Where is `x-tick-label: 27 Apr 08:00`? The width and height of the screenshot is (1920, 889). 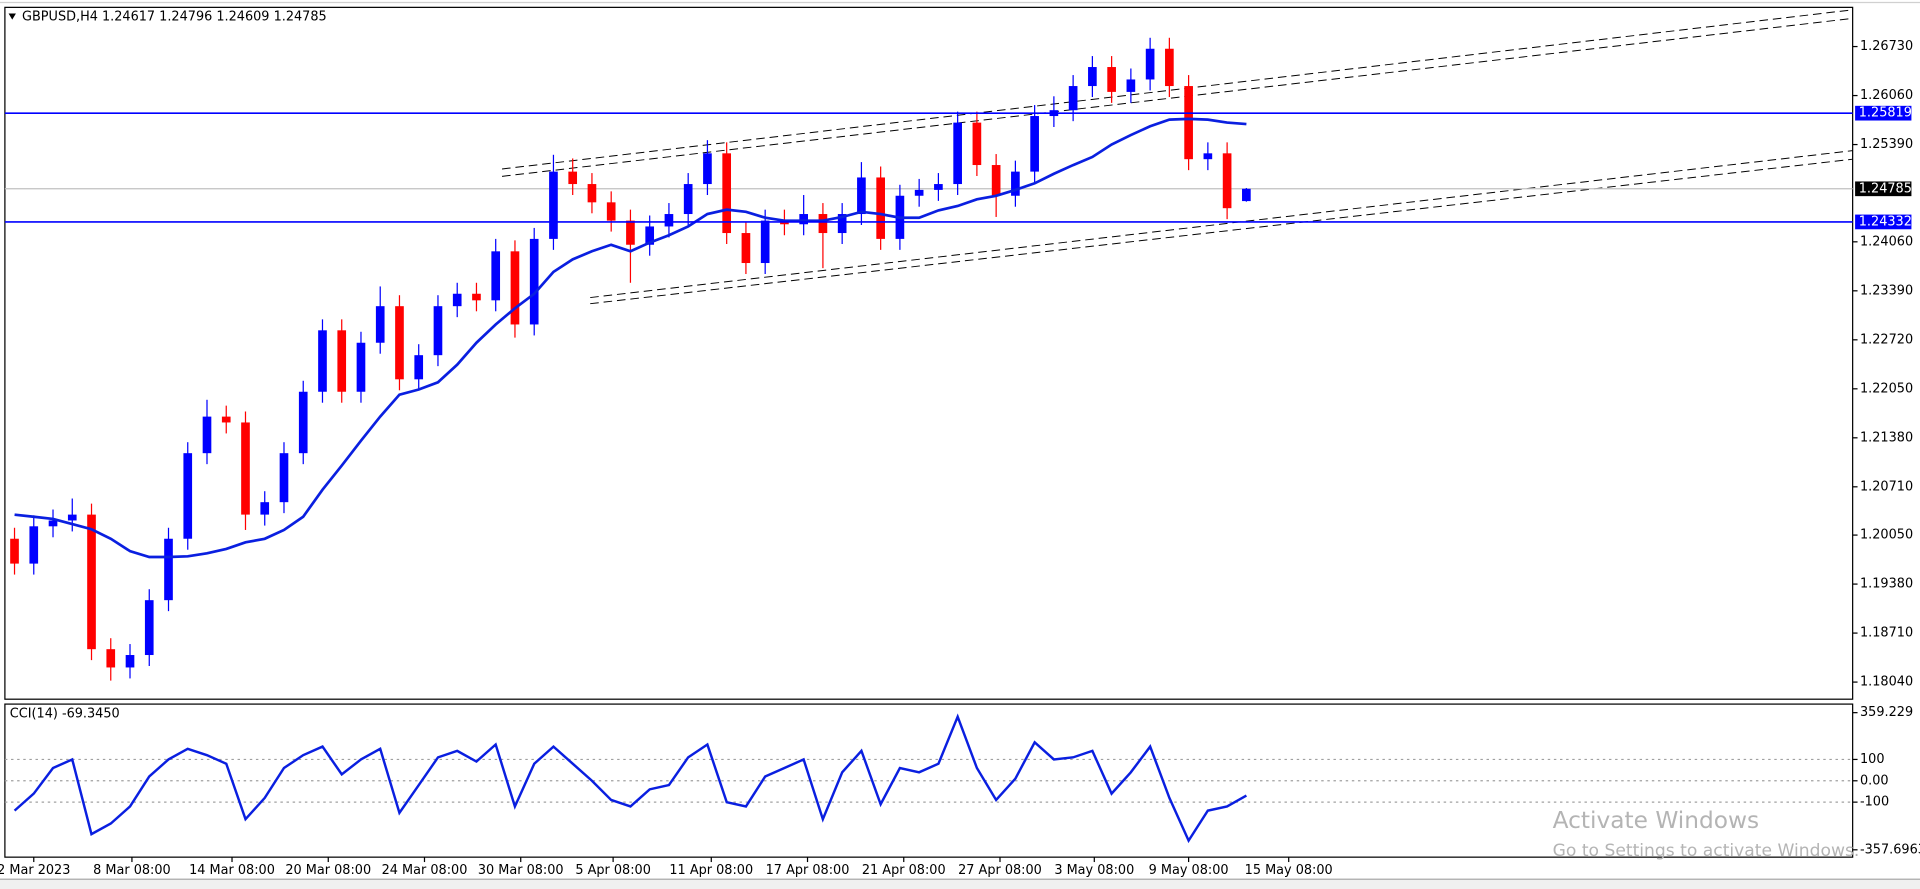 x-tick-label: 27 Apr 08:00 is located at coordinates (1000, 870).